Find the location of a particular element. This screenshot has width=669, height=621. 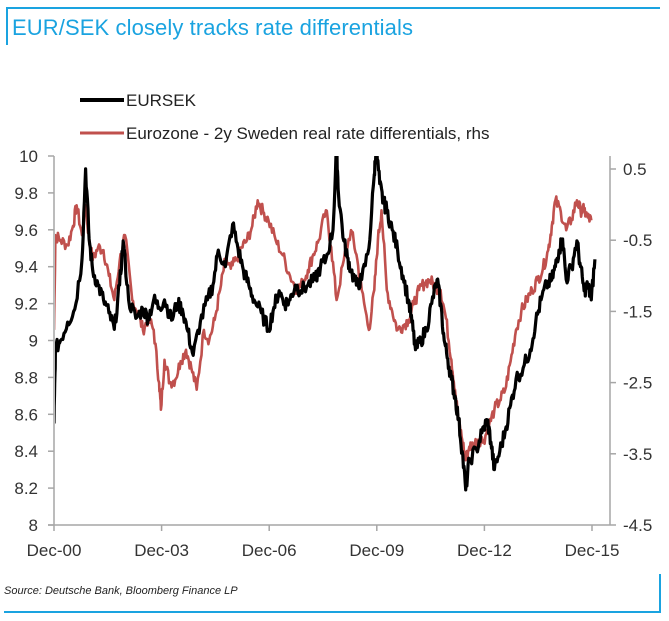

left-y-tick-label: 8.8 is located at coordinates (26, 377).